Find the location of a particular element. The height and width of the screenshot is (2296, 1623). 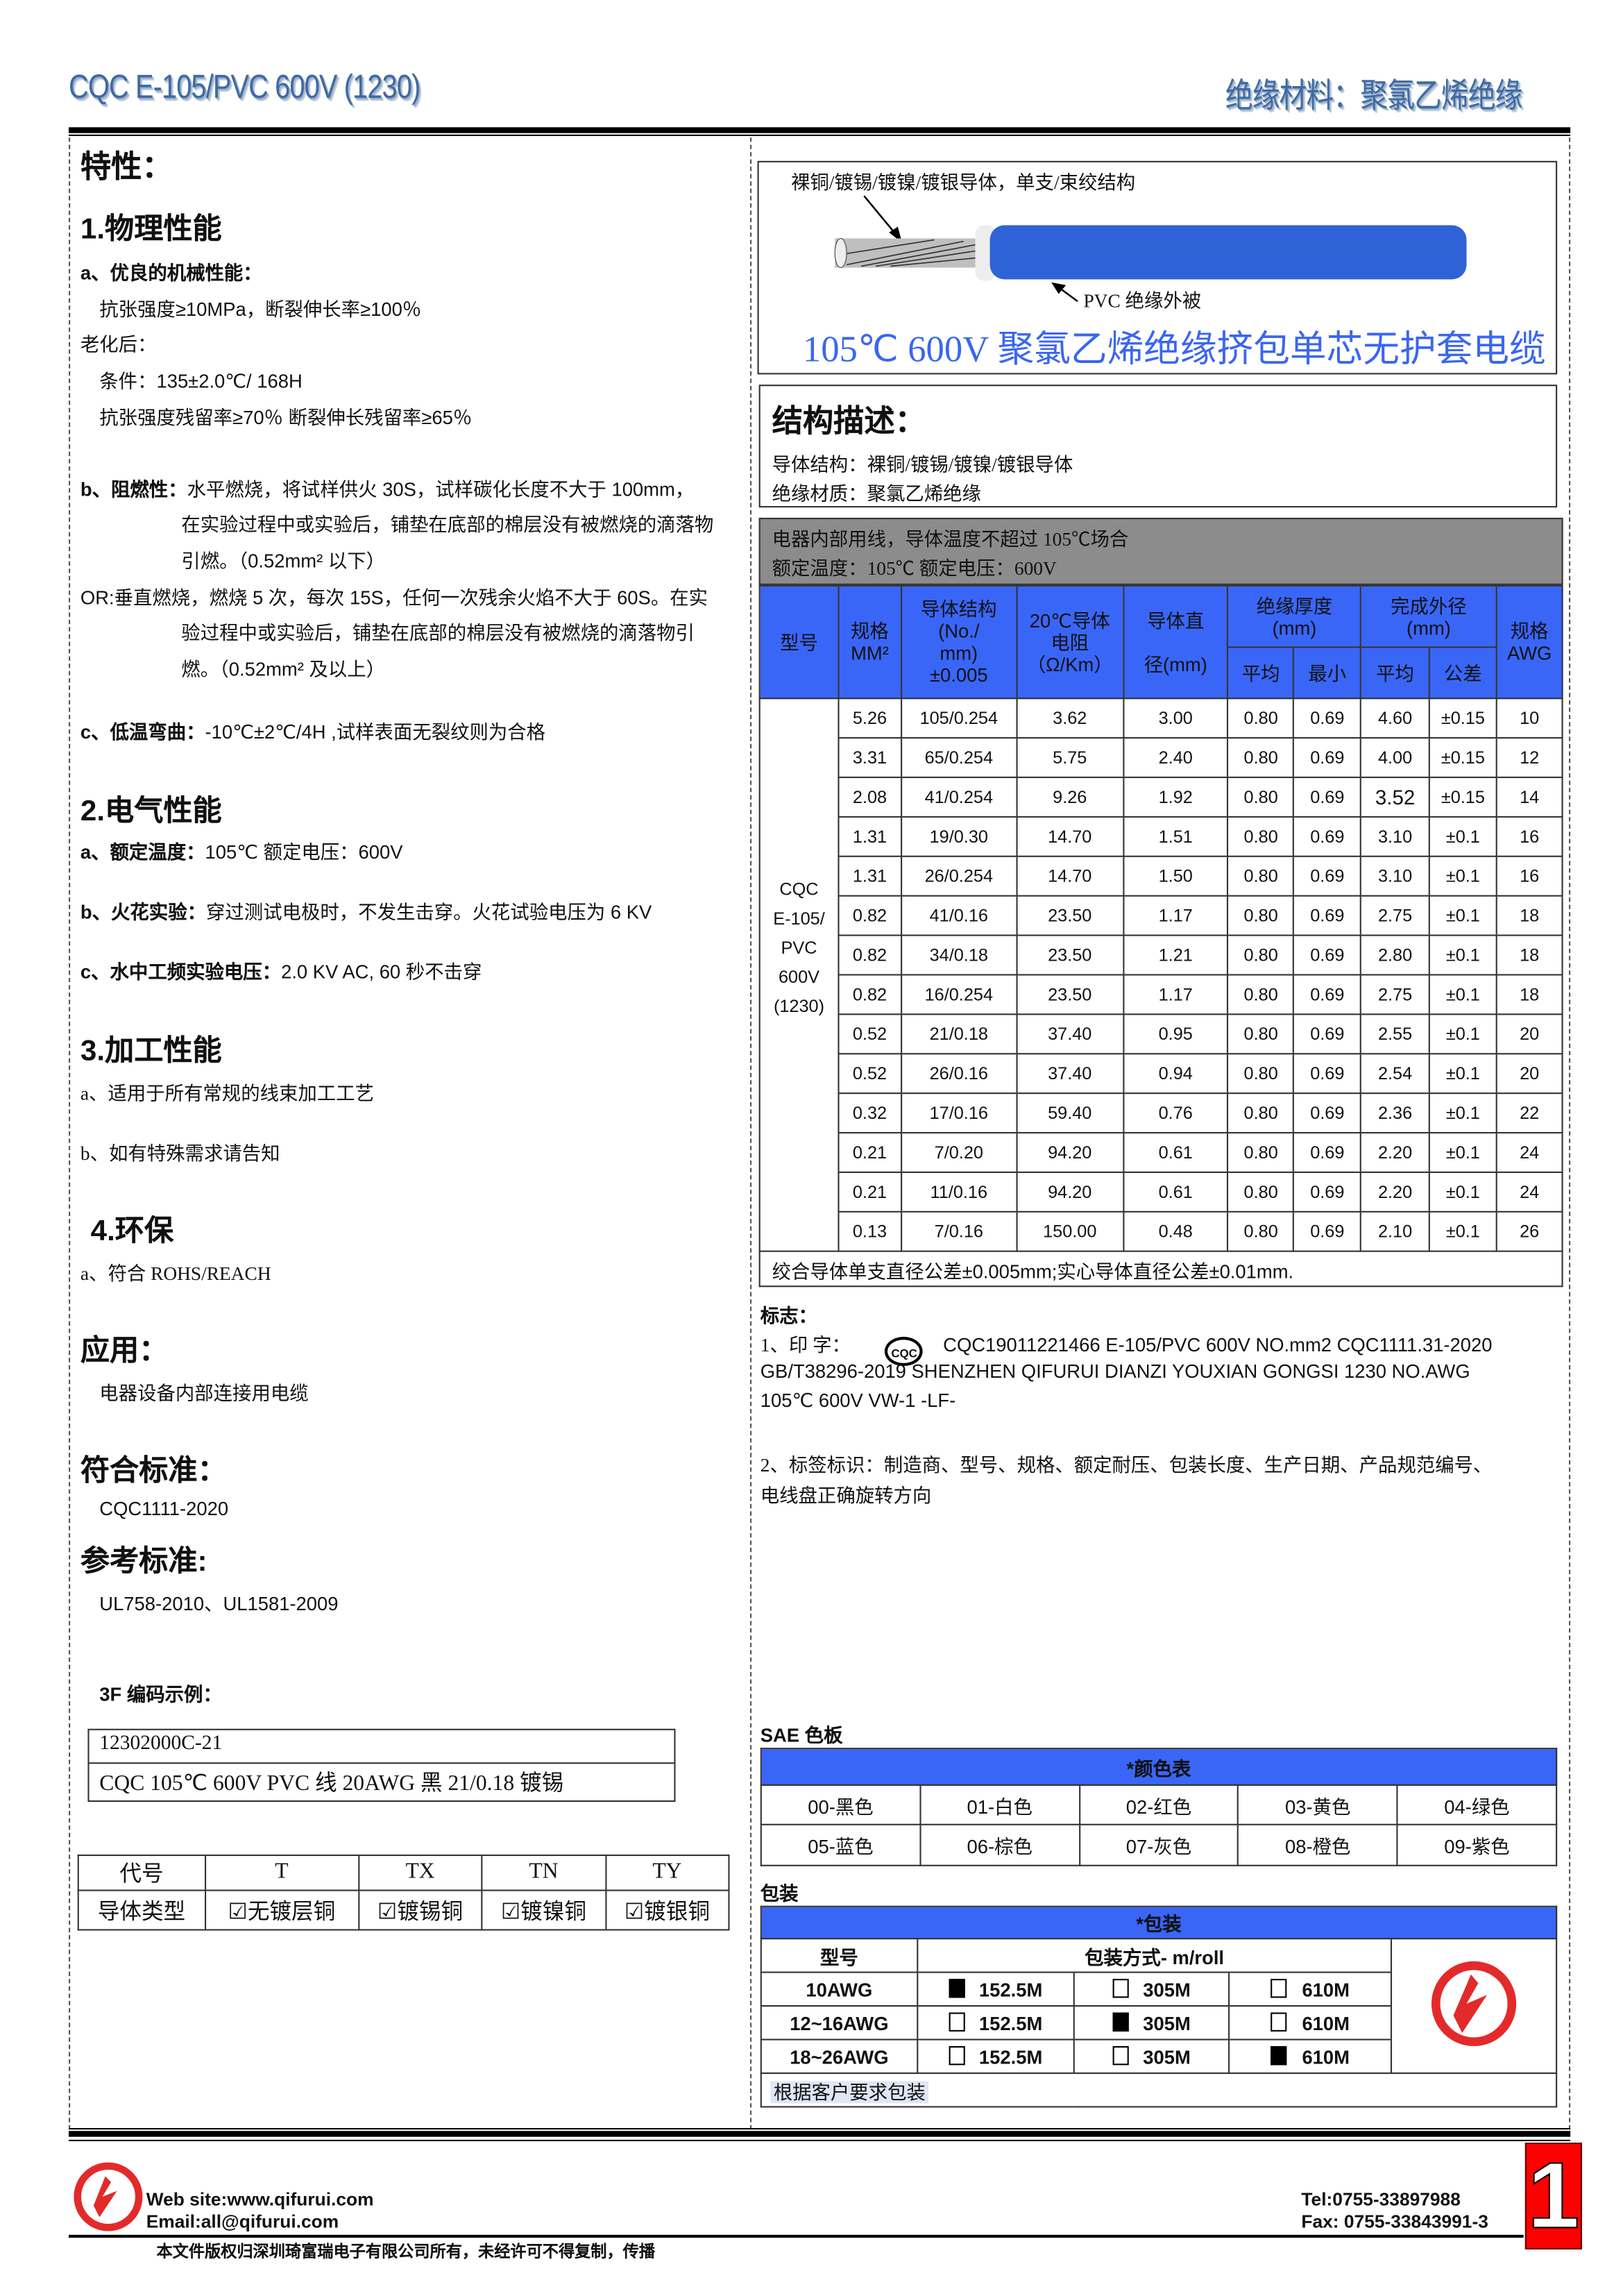

flame-line2: 在实验过程中或实验后，铺垫在底部的棉层没有被燃烧的滴落物 is located at coordinates (447, 524).